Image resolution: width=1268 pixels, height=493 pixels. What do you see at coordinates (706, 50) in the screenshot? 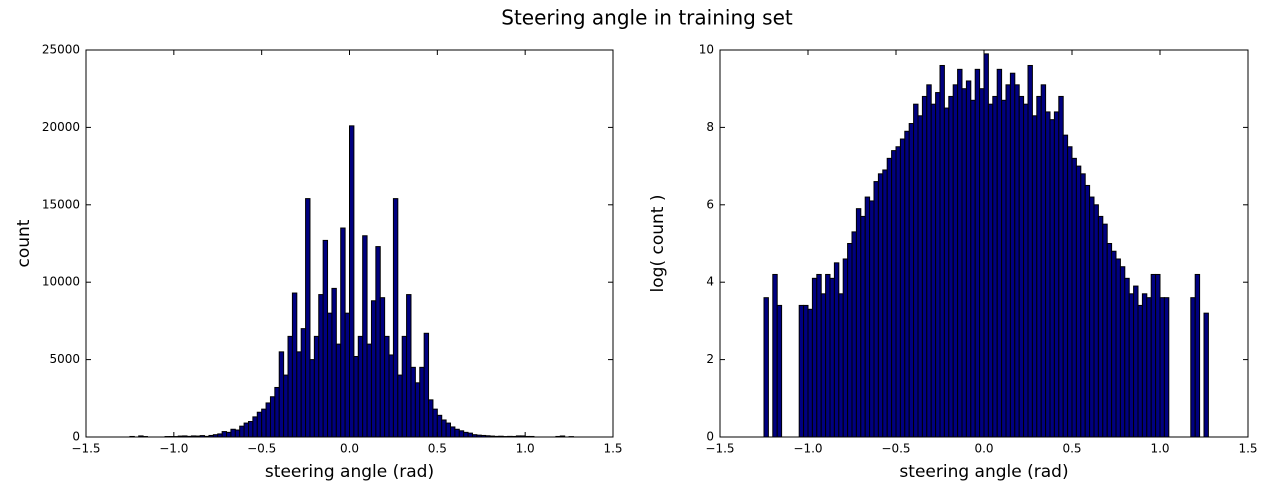
I see `y-tick-label: 10` at bounding box center [706, 50].